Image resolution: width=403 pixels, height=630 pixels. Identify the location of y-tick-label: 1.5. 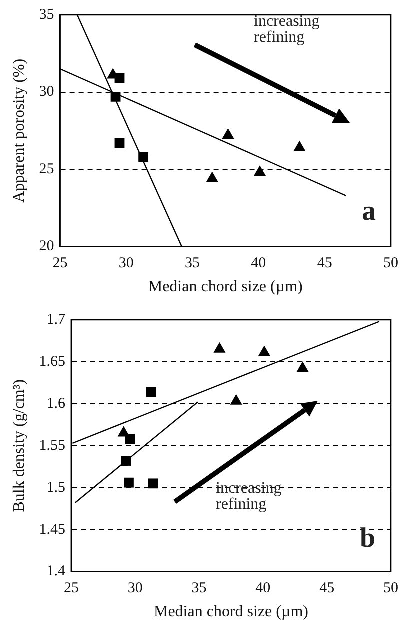
(56, 488).